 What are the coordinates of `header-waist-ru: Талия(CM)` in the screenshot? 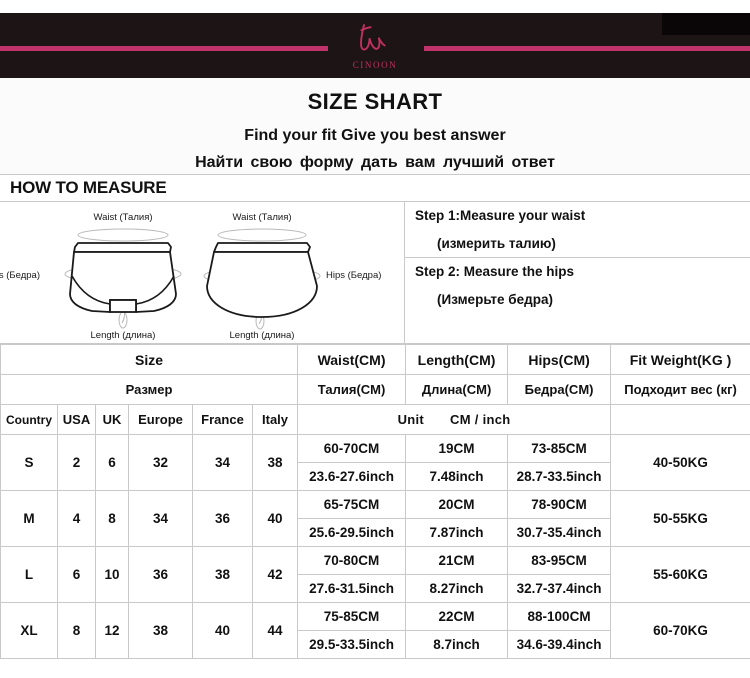 It's located at (352, 389).